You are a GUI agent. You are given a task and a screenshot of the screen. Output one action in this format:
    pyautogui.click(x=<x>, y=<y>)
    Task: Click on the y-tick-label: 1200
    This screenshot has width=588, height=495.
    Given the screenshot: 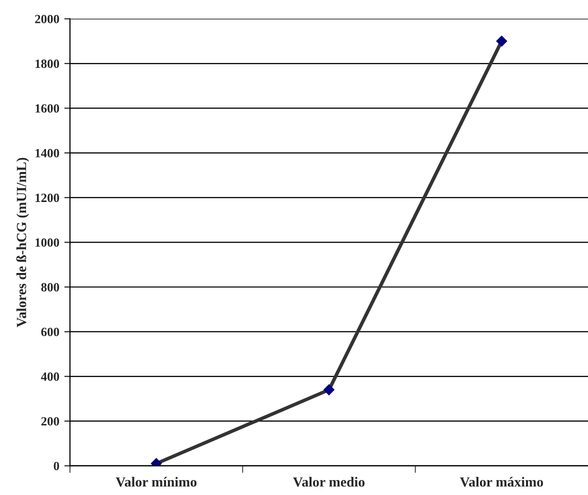 What is the action you would take?
    pyautogui.click(x=48, y=198)
    